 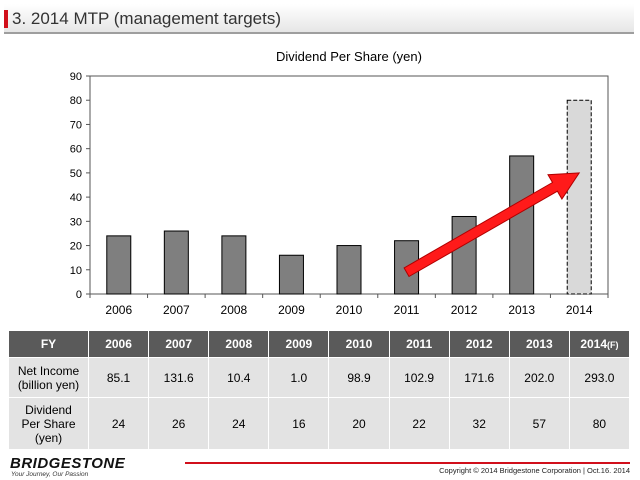 I want to click on footer-divider, so click(x=407, y=463).